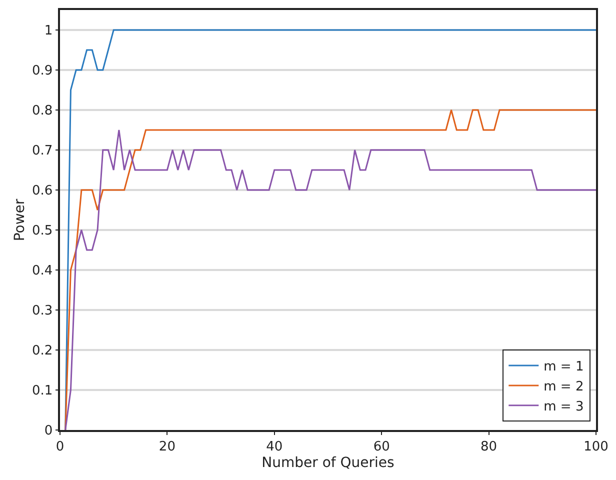  I want to click on x-tick-label: 20, so click(167, 446).